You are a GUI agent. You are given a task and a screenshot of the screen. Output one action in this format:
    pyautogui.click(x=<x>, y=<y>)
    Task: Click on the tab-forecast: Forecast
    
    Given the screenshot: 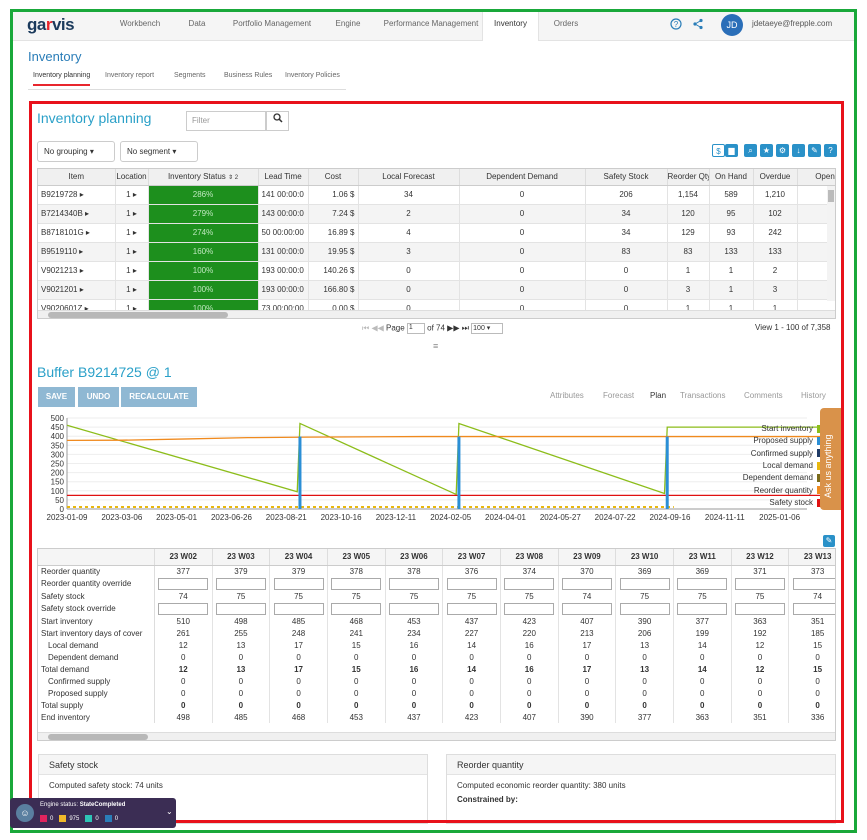 What is the action you would take?
    pyautogui.click(x=619, y=395)
    